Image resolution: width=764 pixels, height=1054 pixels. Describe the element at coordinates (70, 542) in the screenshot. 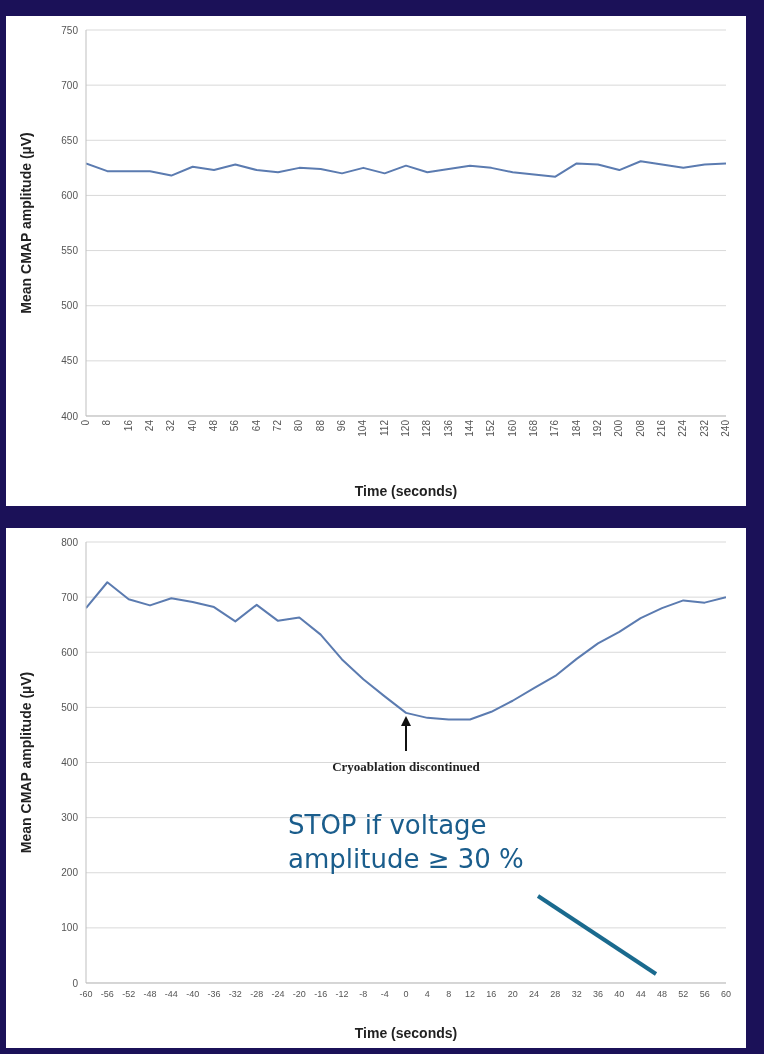

I see `y-tick-label: 800` at that location.